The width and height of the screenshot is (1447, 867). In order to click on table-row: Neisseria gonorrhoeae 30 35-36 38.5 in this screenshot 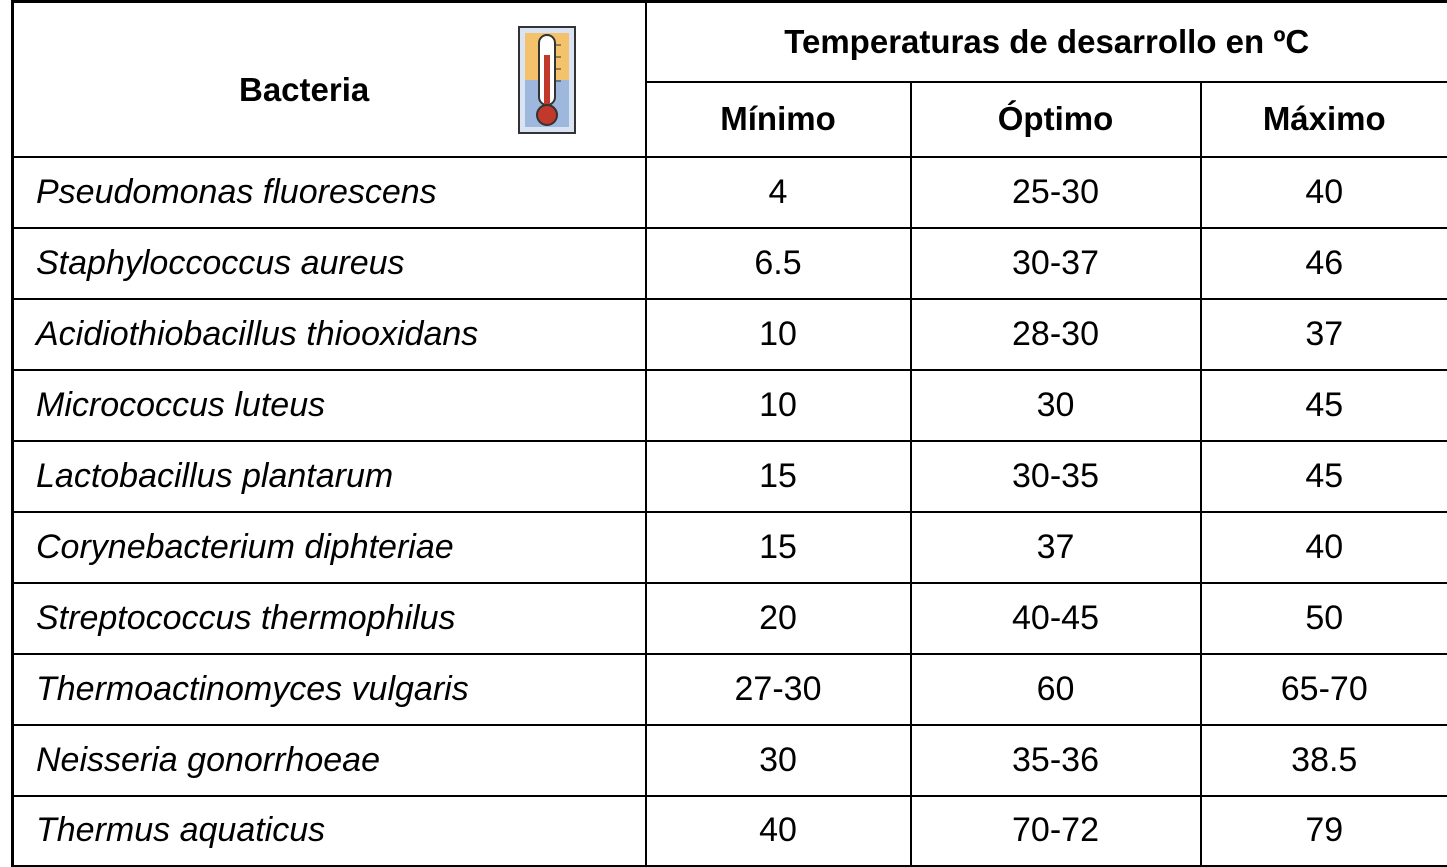, I will do `click(729, 760)`.